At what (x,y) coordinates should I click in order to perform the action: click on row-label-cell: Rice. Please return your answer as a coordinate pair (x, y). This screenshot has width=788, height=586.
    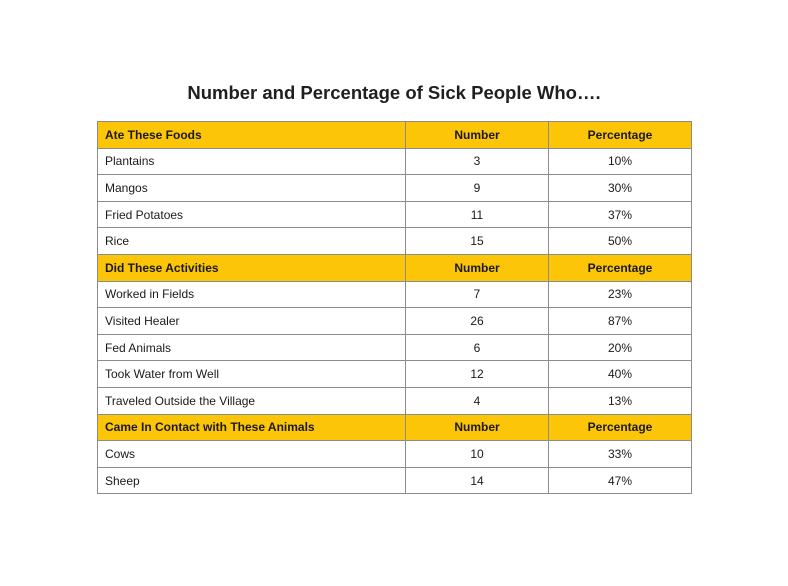
    Looking at the image, I should click on (251, 241).